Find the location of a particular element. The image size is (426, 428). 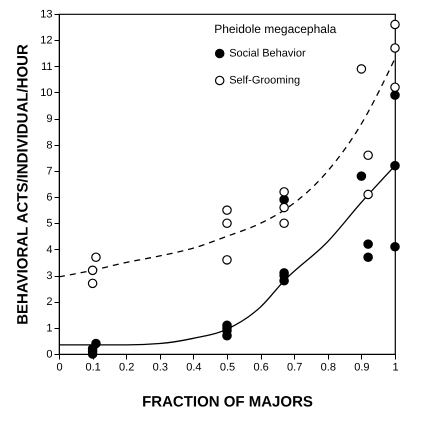

x-axis-title: FRACTION OF MAJORS is located at coordinates (227, 402).